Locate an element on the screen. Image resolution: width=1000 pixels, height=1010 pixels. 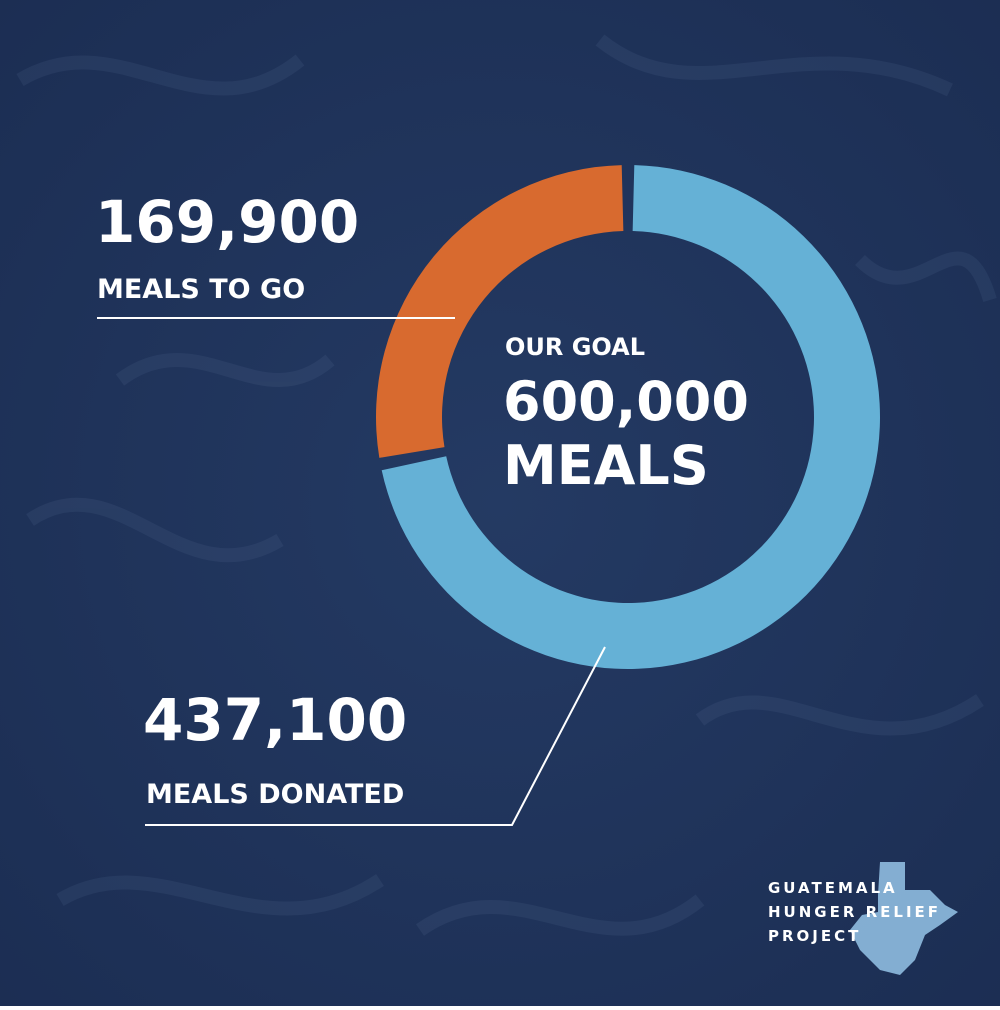
center-value: 600,000 is located at coordinates (626, 401).